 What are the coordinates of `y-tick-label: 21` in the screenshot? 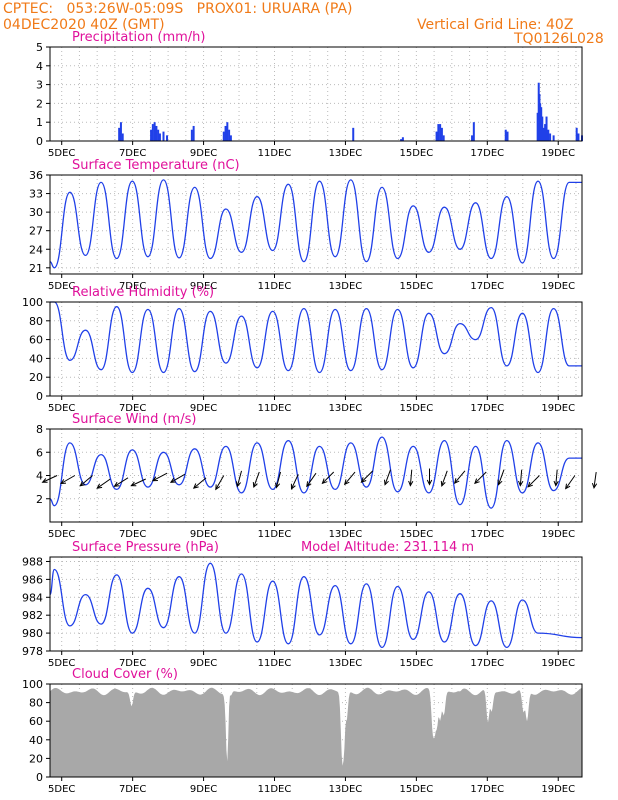 It's located at (36, 268).